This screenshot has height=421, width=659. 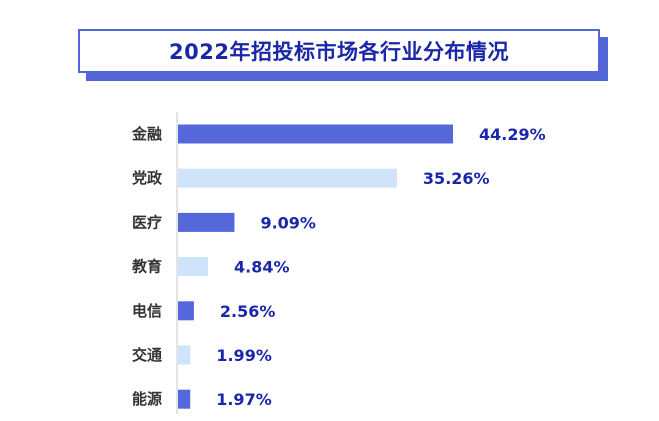 What do you see at coordinates (512, 134) in the screenshot?
I see `data-label: 44.29%` at bounding box center [512, 134].